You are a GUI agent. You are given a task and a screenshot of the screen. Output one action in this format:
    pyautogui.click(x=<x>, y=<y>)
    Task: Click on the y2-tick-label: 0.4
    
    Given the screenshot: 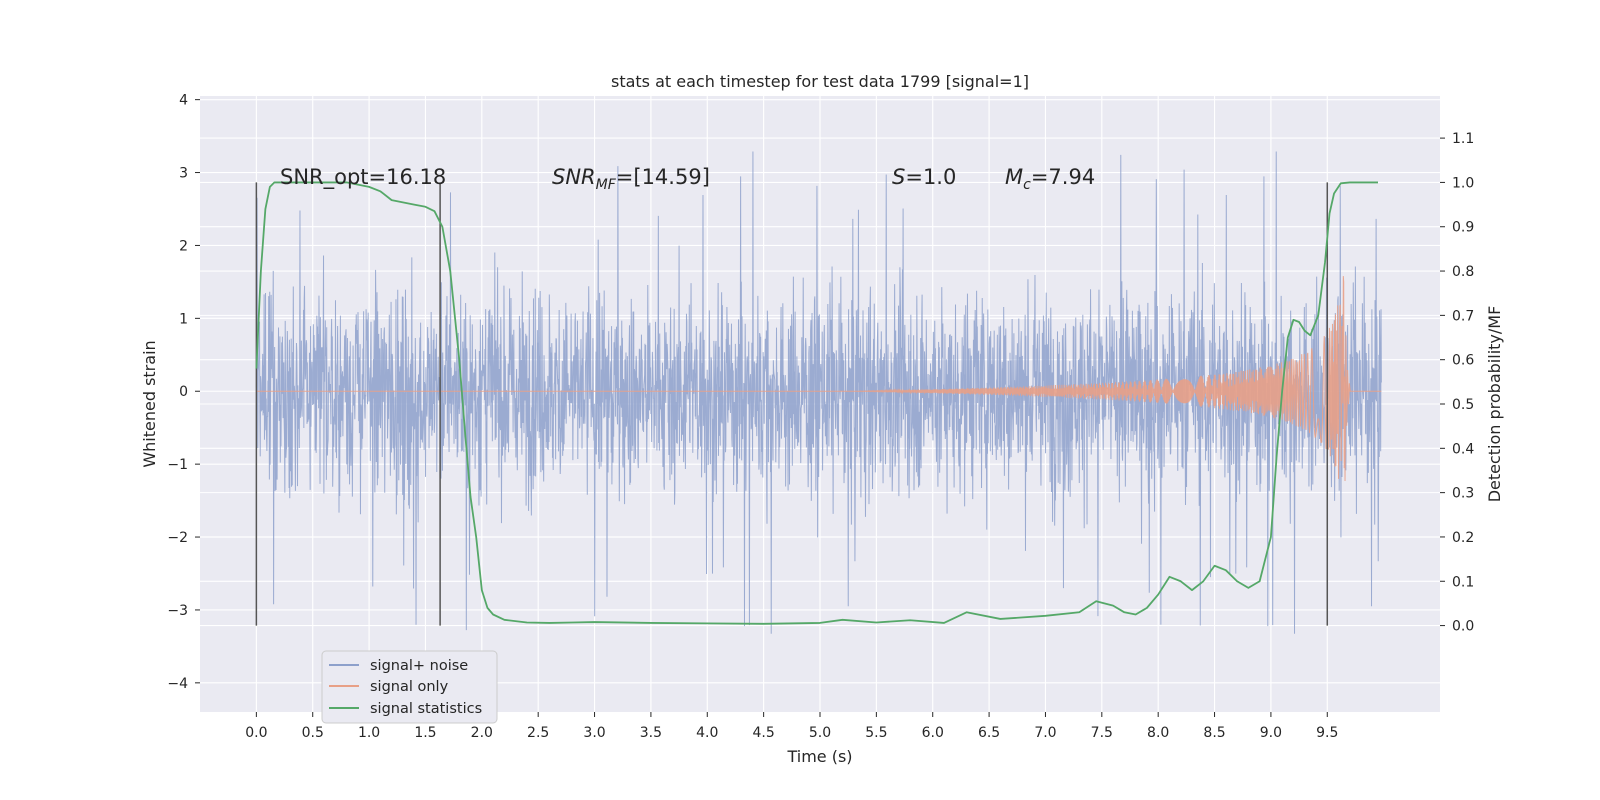 What is the action you would take?
    pyautogui.click(x=1463, y=449)
    